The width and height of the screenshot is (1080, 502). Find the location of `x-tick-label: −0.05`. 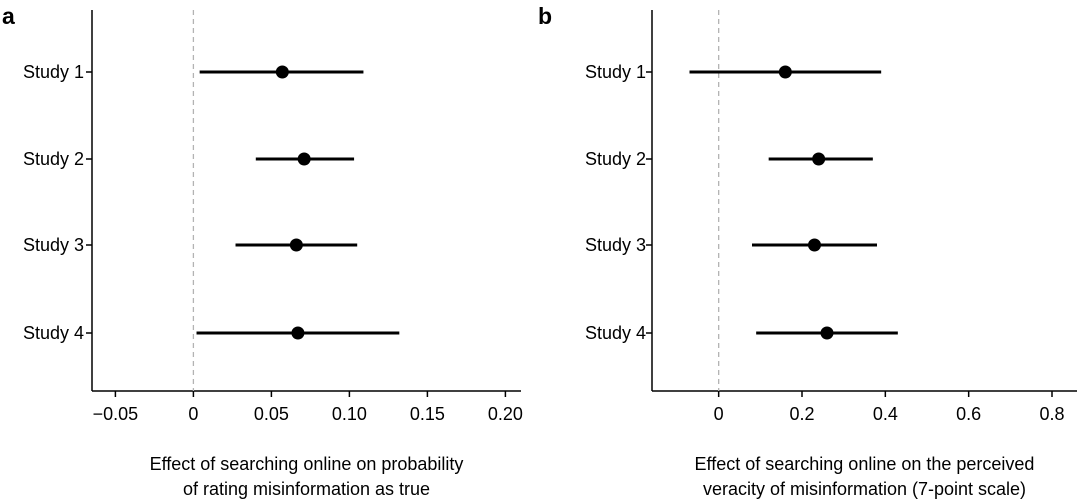

x-tick-label: −0.05 is located at coordinates (116, 414).